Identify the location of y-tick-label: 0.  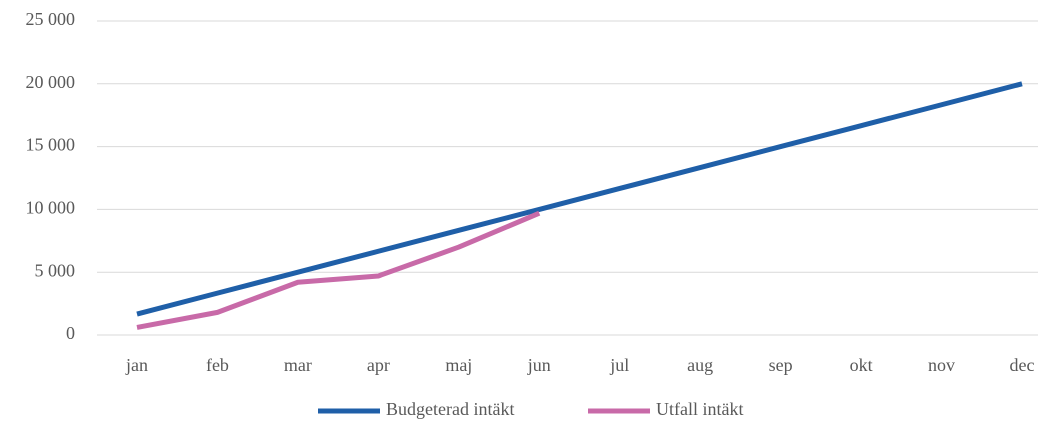
(70, 333).